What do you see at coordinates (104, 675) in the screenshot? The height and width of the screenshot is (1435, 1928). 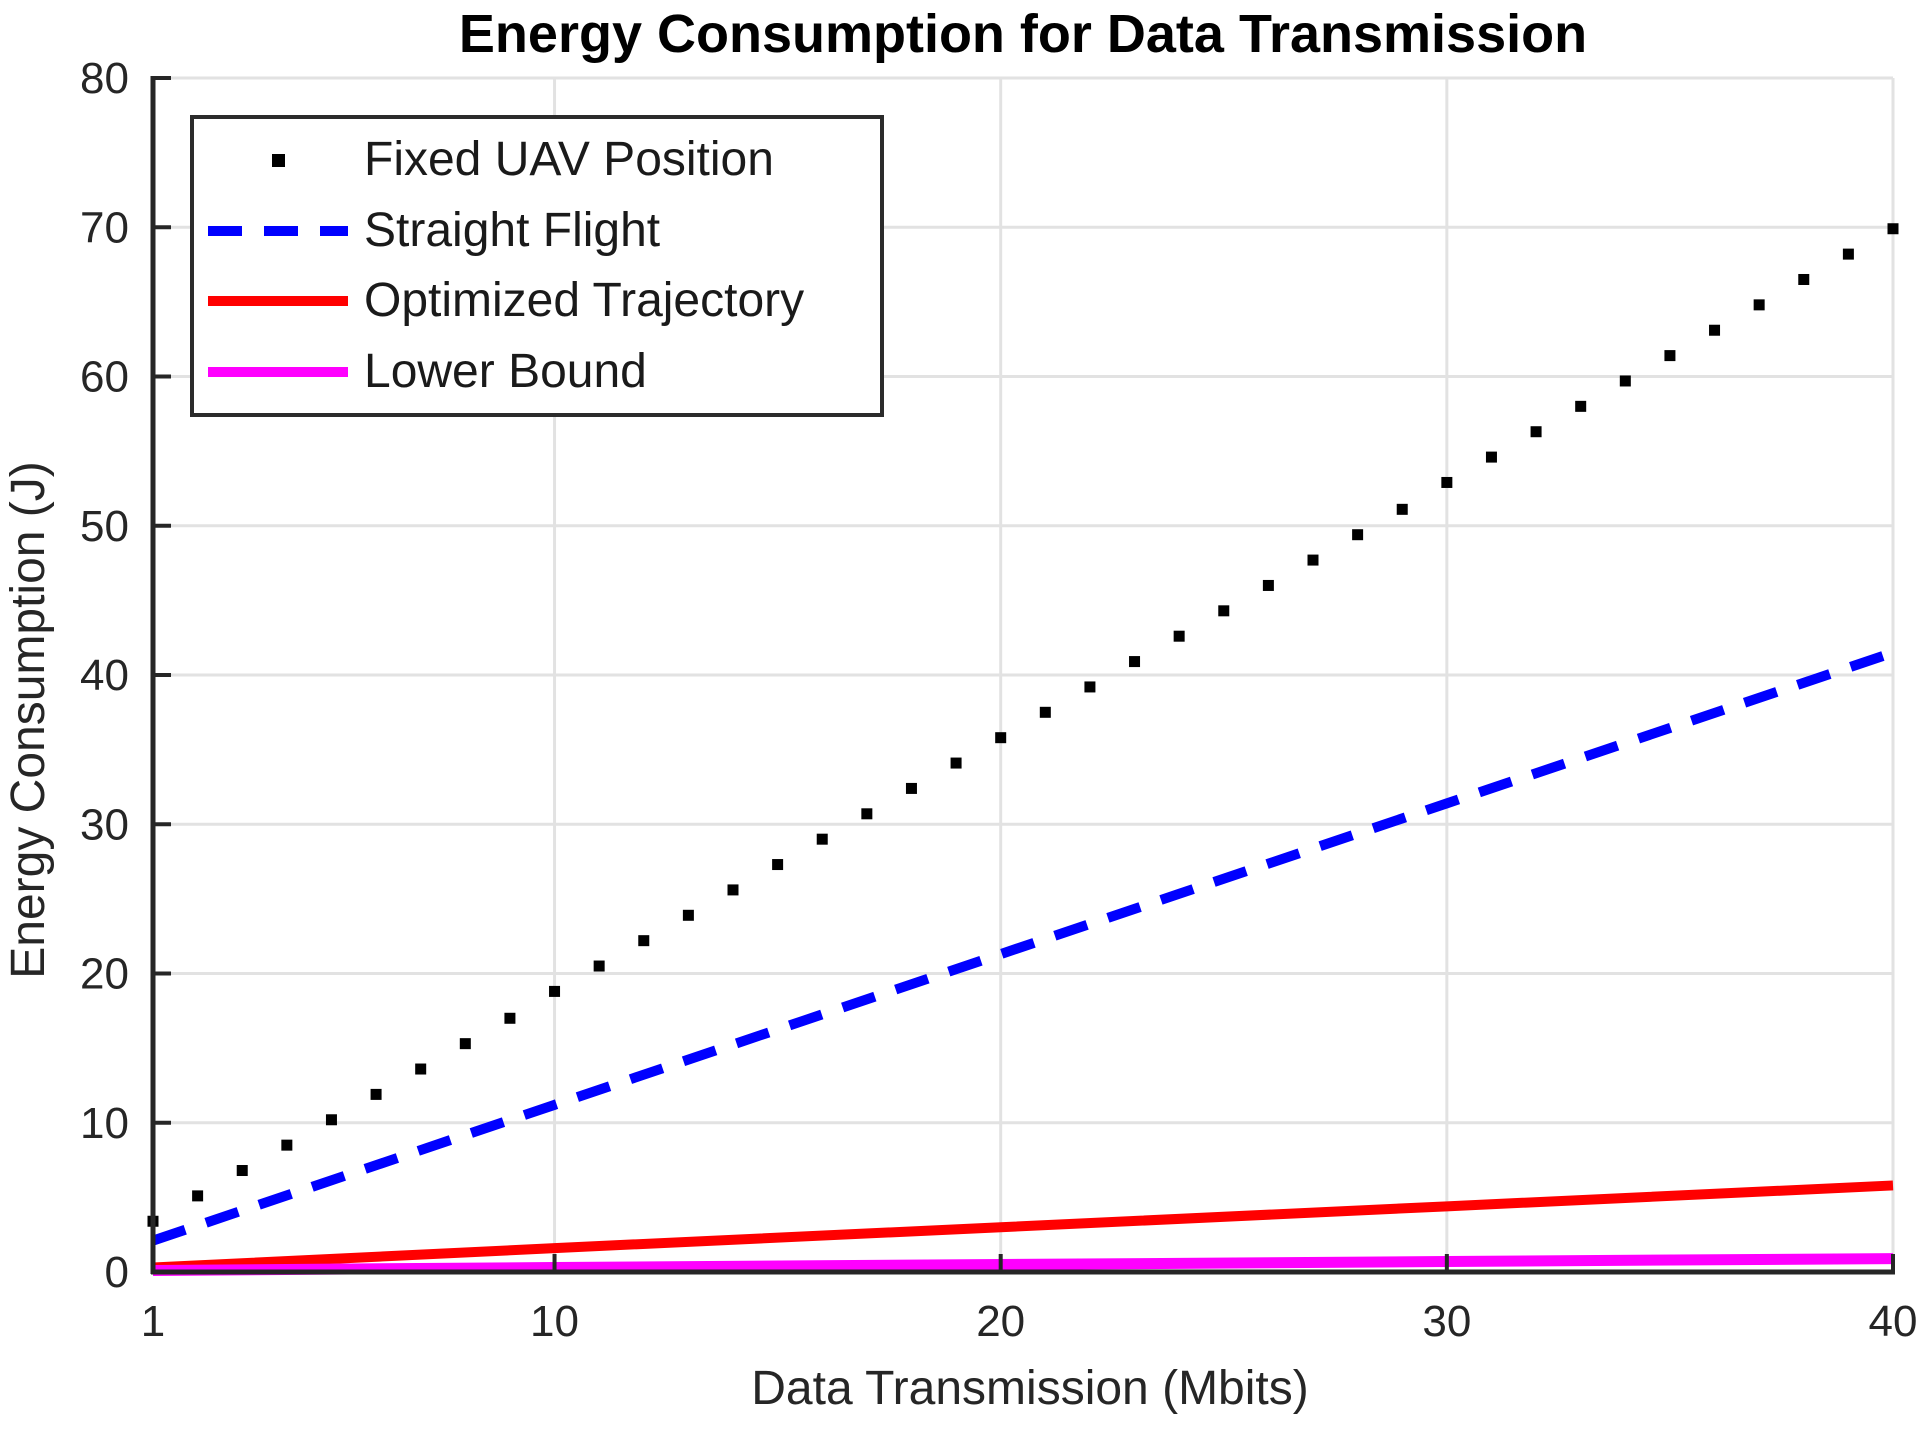 I see `y-tick-label: 40` at bounding box center [104, 675].